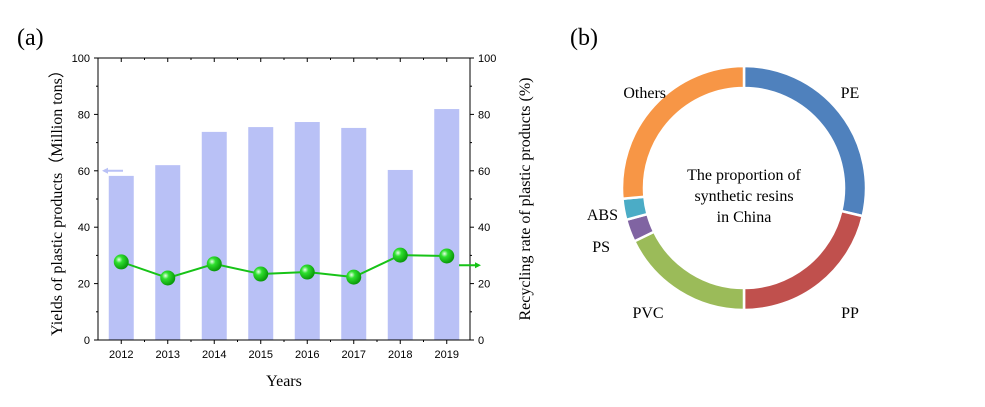  What do you see at coordinates (447, 256) in the screenshot?
I see `recycling-point-2019` at bounding box center [447, 256].